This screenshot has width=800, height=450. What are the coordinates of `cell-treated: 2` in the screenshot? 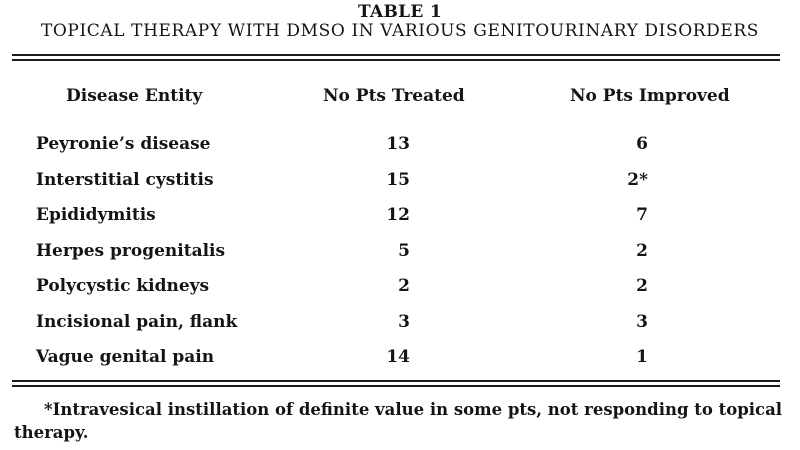 It's located at (404, 286).